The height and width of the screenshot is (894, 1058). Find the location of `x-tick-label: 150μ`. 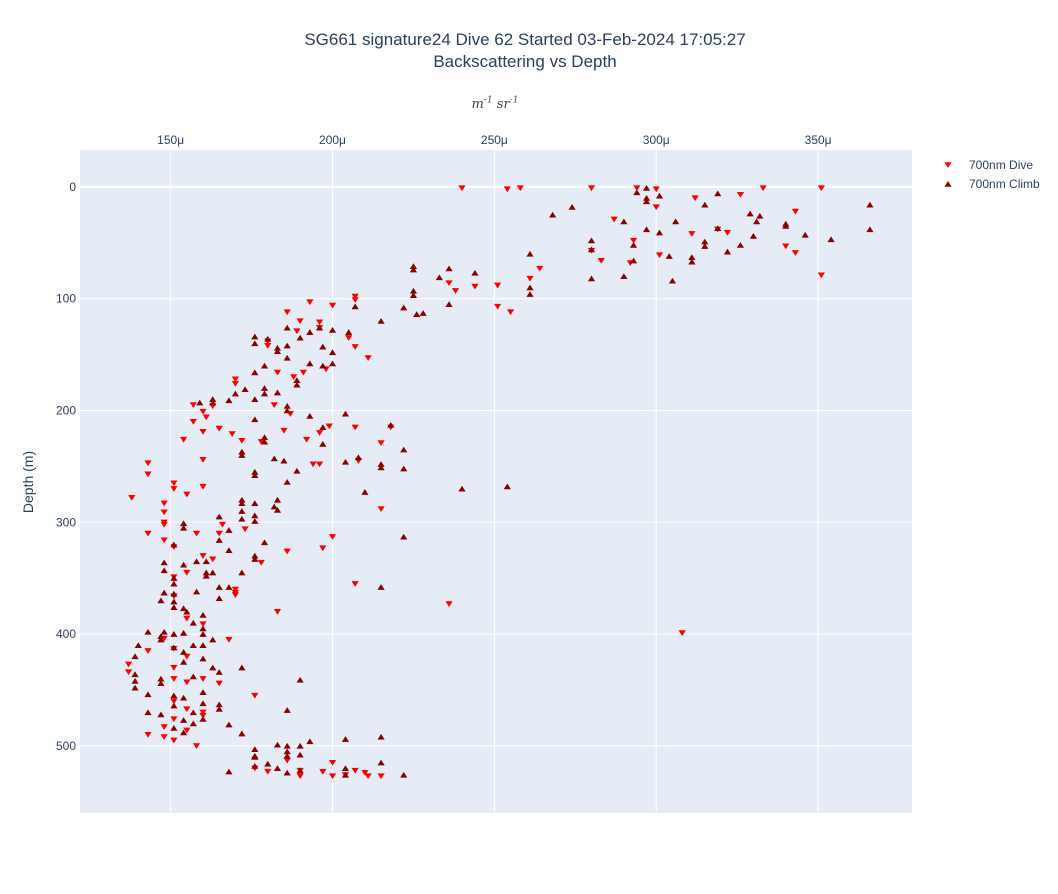

x-tick-label: 150μ is located at coordinates (170, 140).